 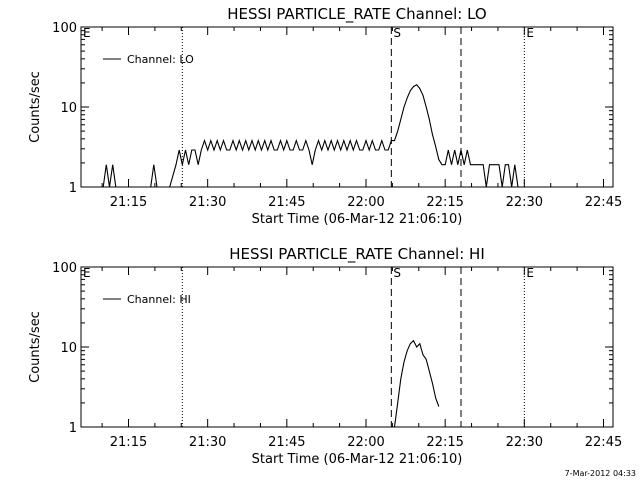 What do you see at coordinates (600, 473) in the screenshot?
I see `print-timestamp: 7-Mar-2012 04:33` at bounding box center [600, 473].